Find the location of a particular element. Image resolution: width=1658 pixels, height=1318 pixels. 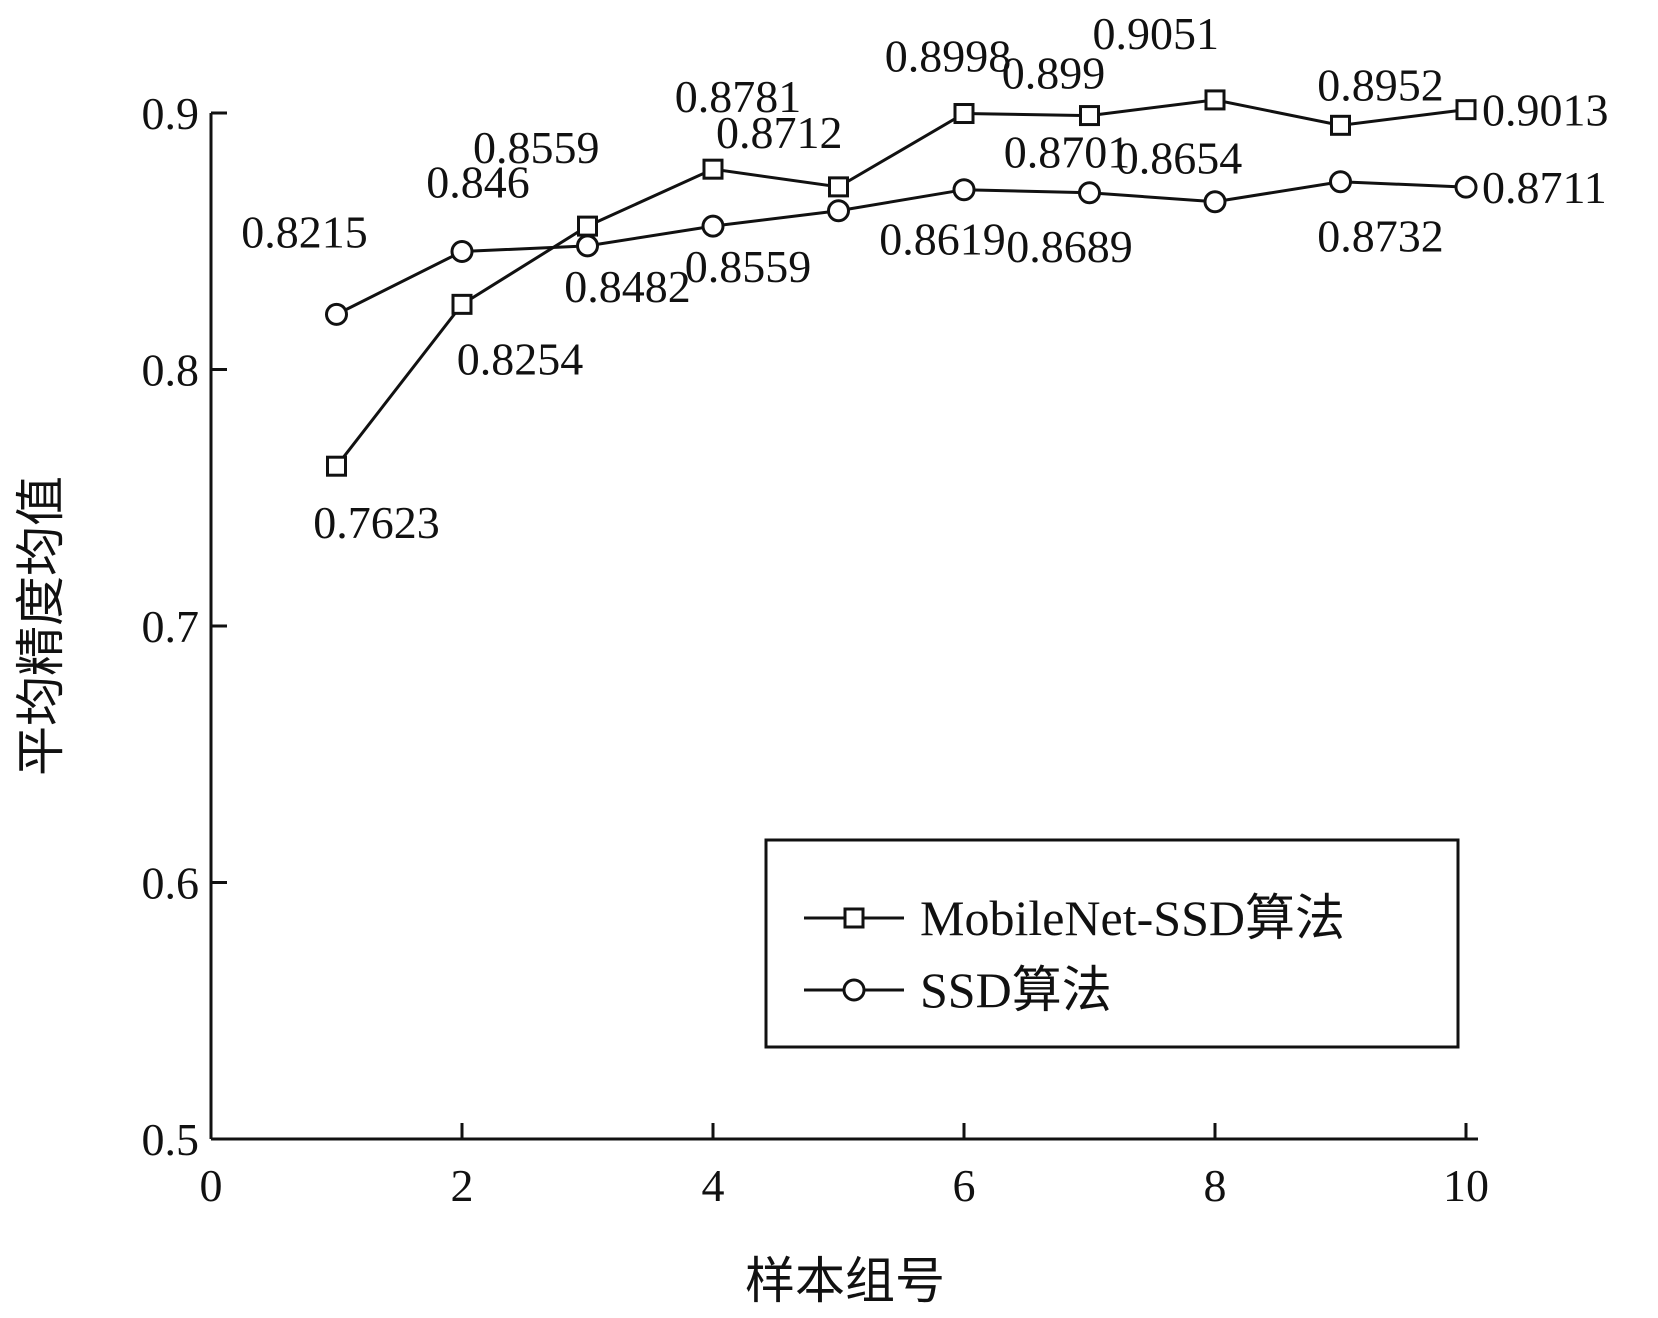

y-tick-label: 0.9 is located at coordinates (171, 113).